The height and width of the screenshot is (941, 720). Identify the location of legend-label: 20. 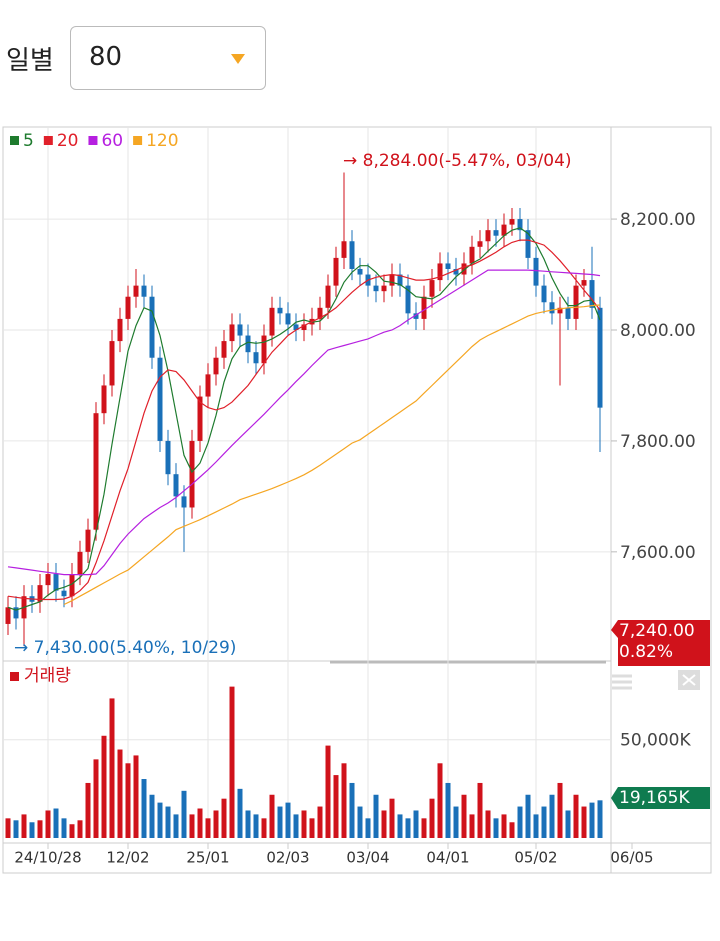
(68, 141).